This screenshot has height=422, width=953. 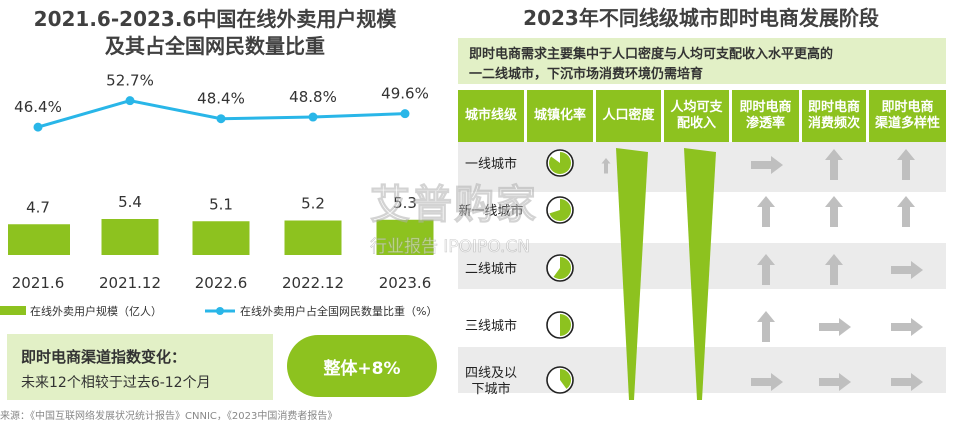 I want to click on callout-text: 未来12个相较于过去6-12个月, so click(x=116, y=383).